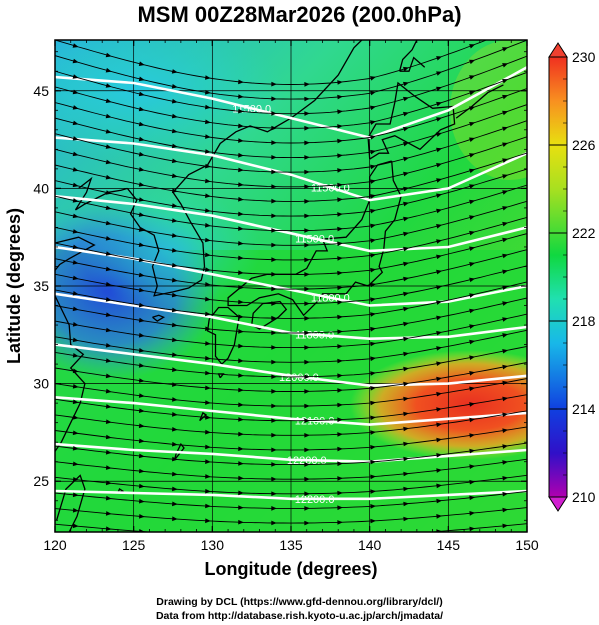  Describe the element at coordinates (488, 110) in the screenshot. I see `warm-north` at that location.